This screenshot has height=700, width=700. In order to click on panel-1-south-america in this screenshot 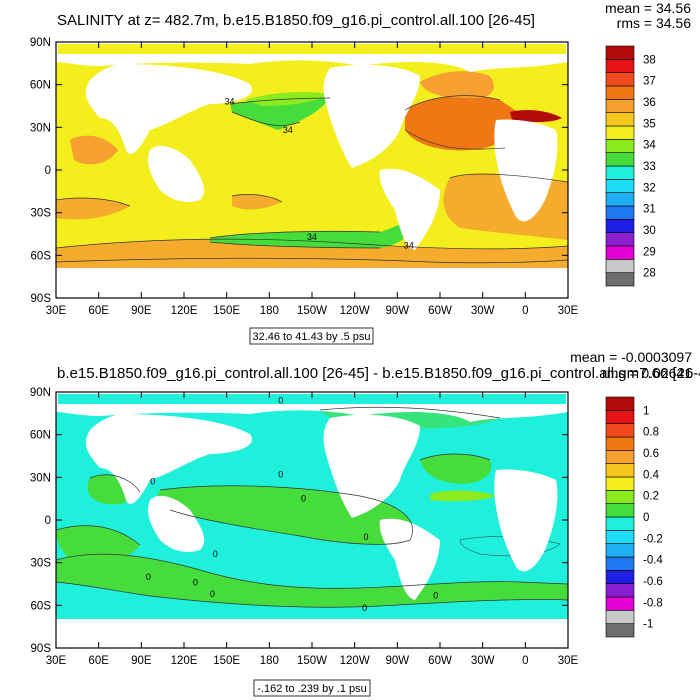, I will do `click(409, 209)`.